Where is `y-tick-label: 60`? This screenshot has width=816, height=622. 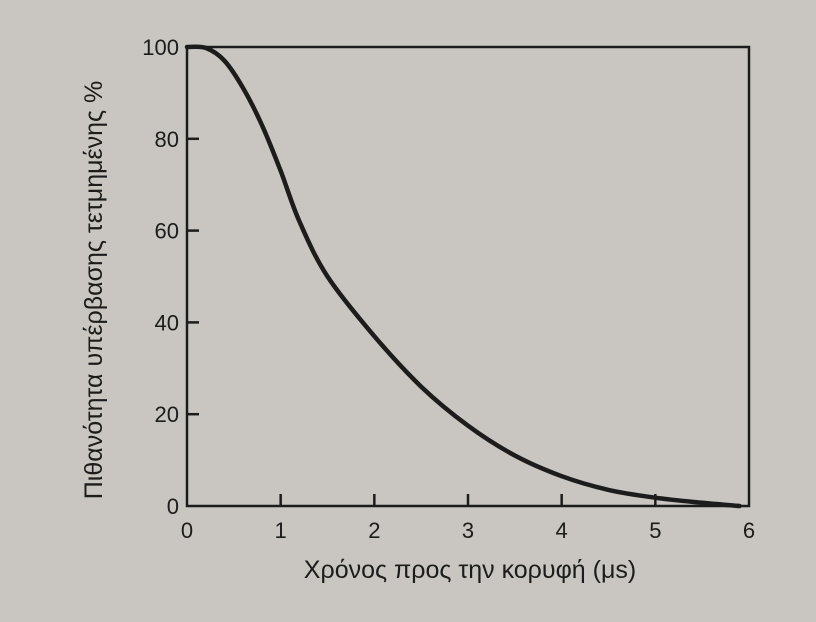
y-tick-label: 60 is located at coordinates (167, 231).